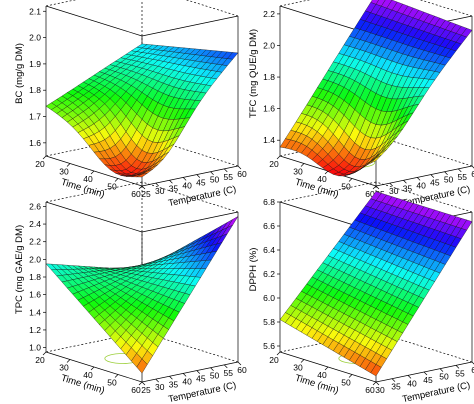 The height and width of the screenshot is (404, 474). Describe the element at coordinates (35, 348) in the screenshot. I see `z-tick-label: 1.0` at that location.